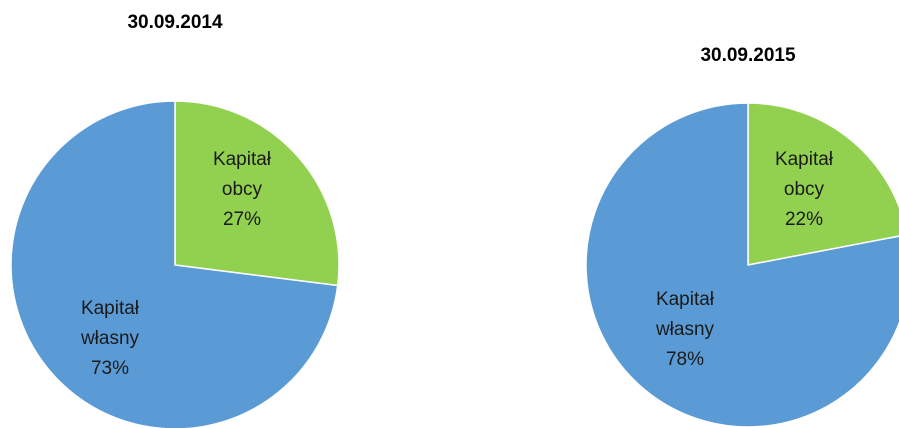  I want to click on chart-title-2014: 30.09.2014, so click(175, 22).